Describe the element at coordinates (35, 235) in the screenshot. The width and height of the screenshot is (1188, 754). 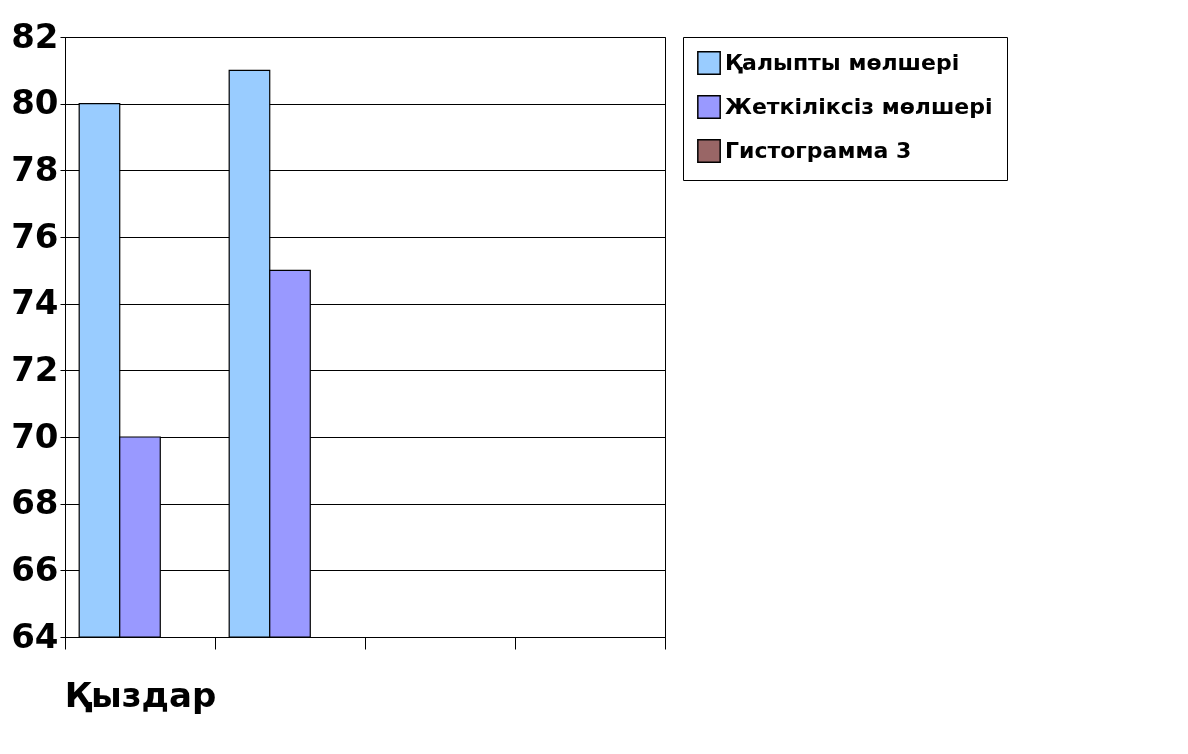
I see `y-tick-label: 76` at that location.